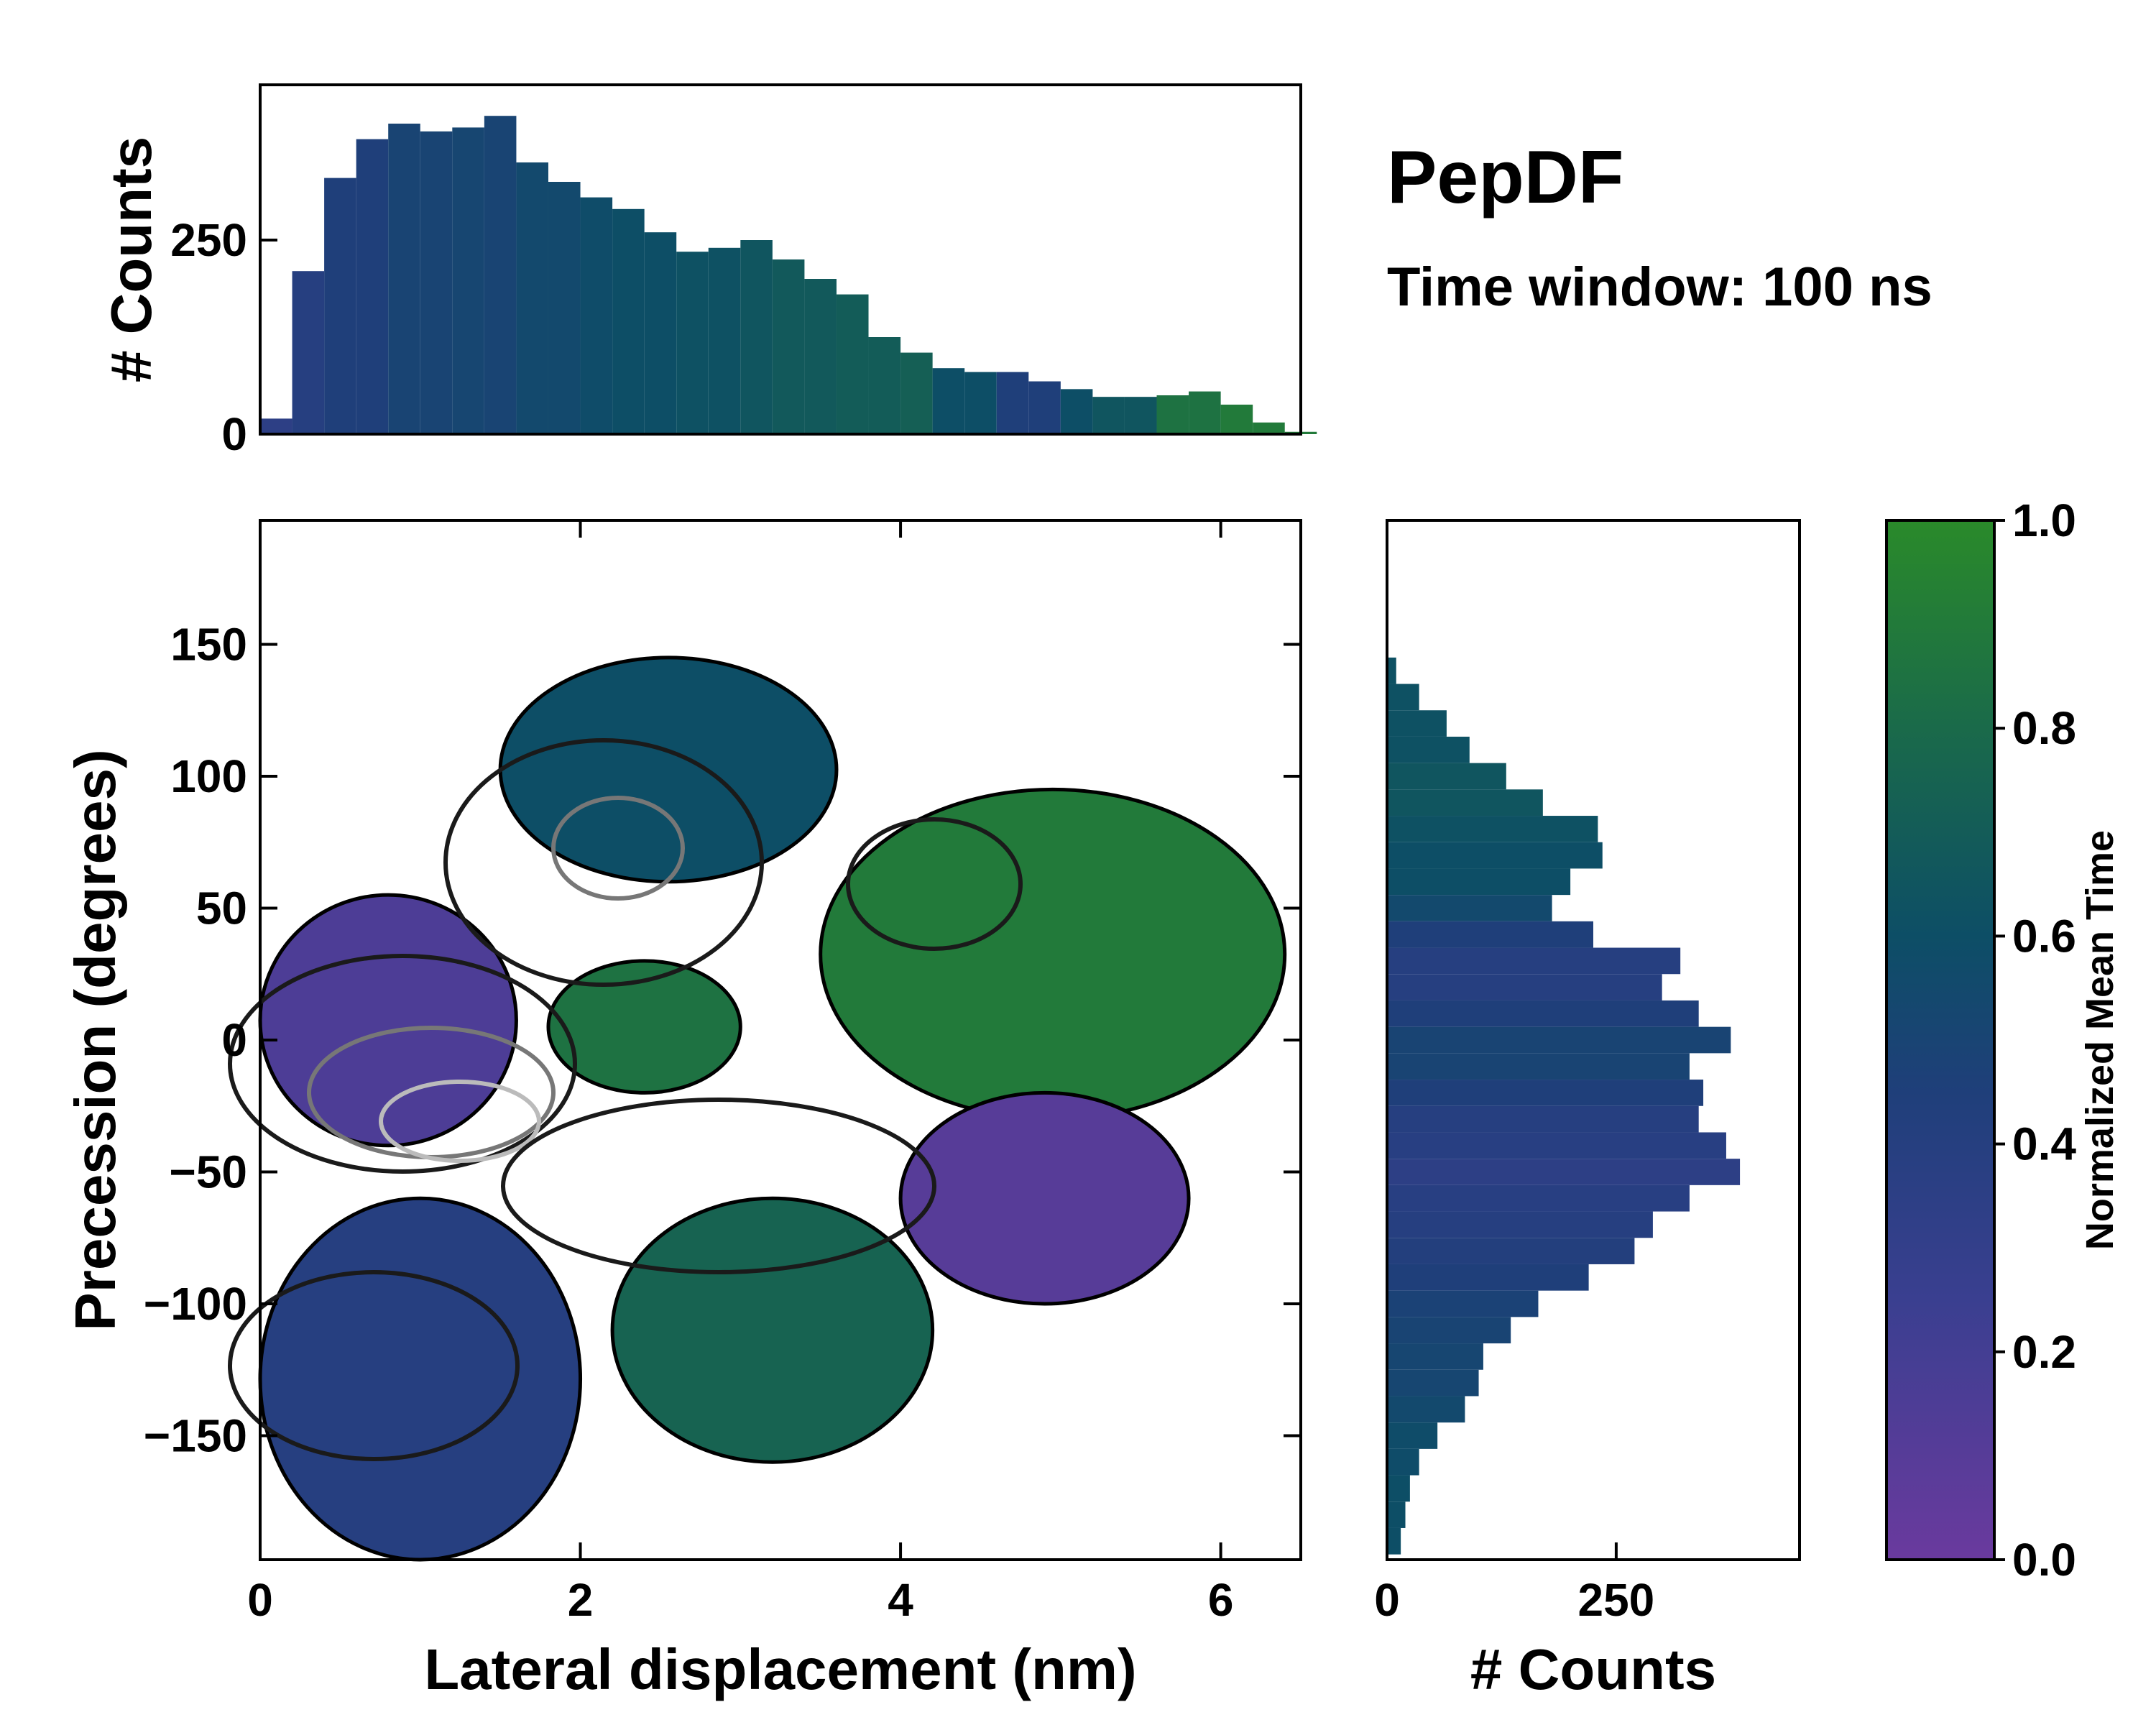  I want to click on right-xtick-label: 0, so click(1387, 1600).